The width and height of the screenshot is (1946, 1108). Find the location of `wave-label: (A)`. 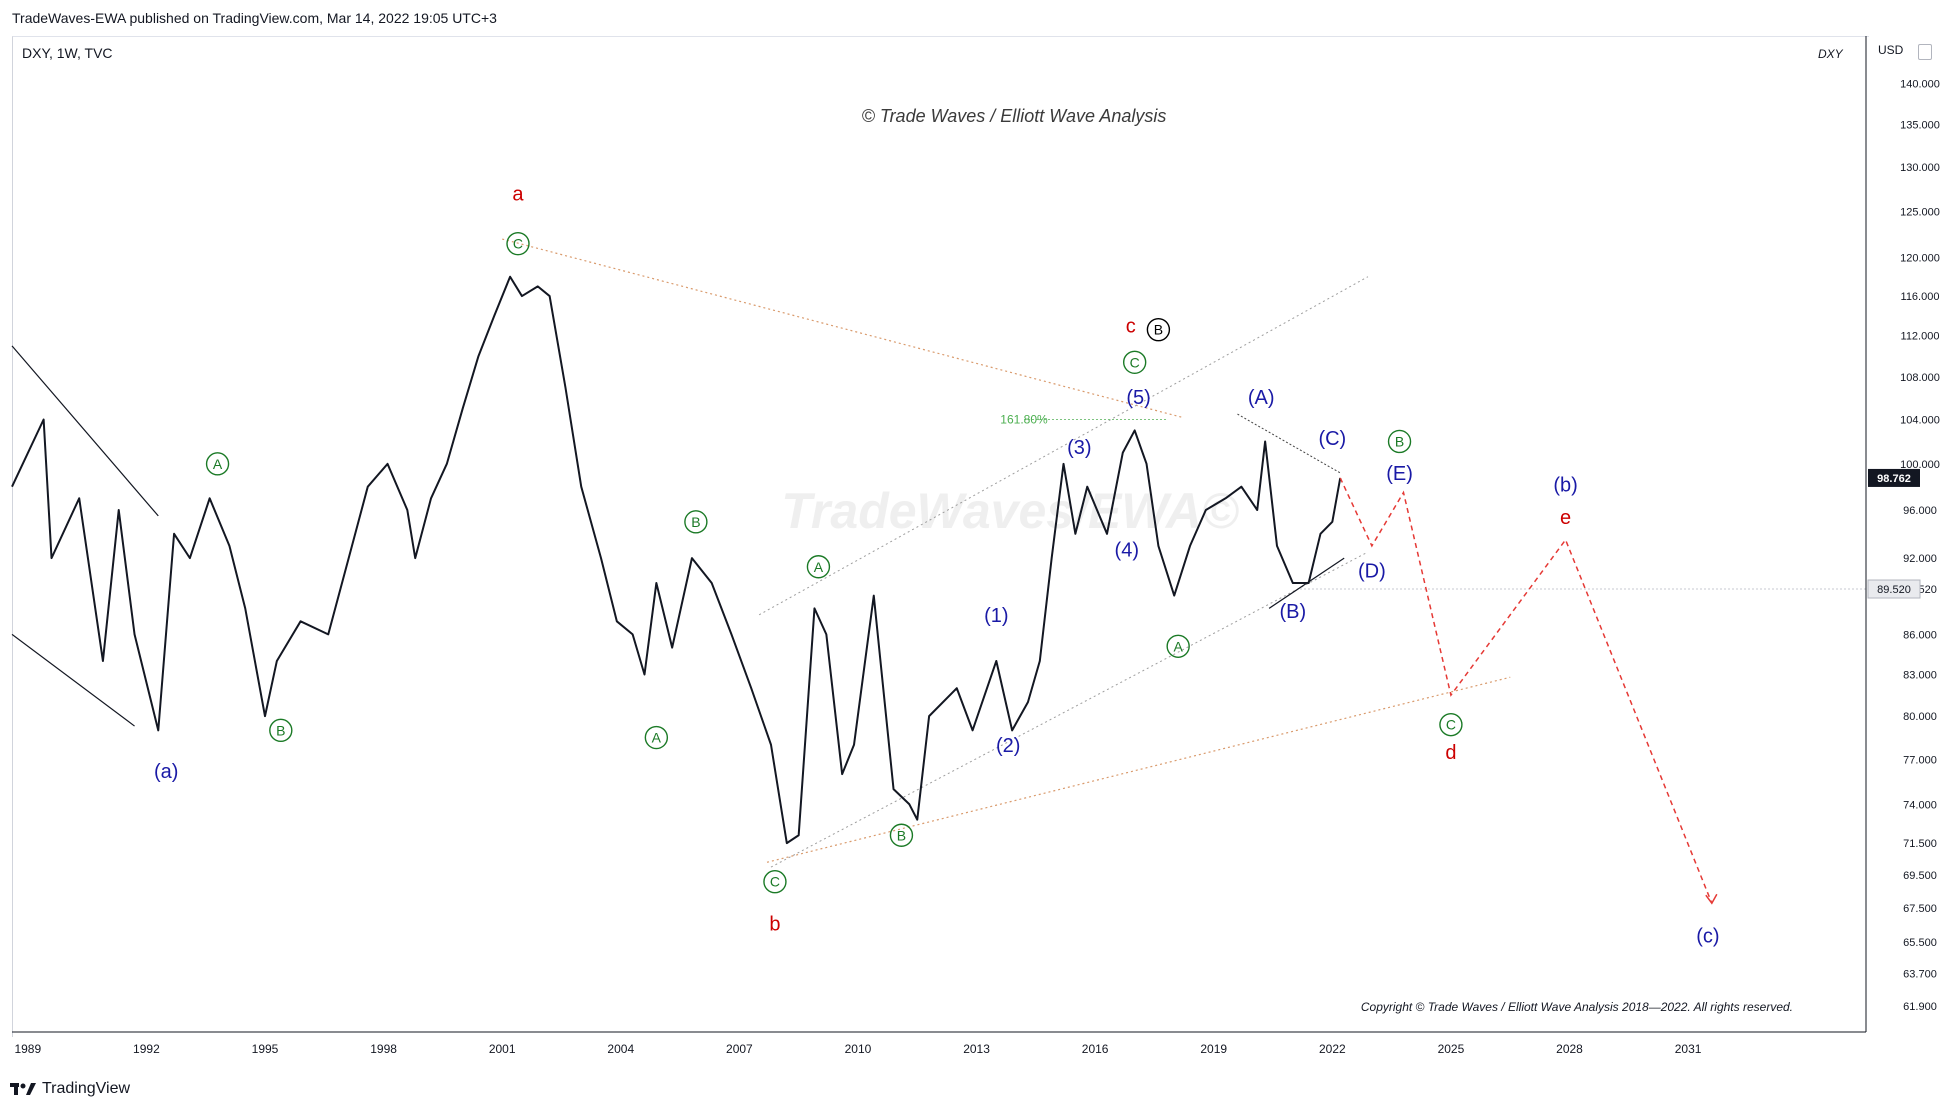

wave-label: (A) is located at coordinates (1261, 398).